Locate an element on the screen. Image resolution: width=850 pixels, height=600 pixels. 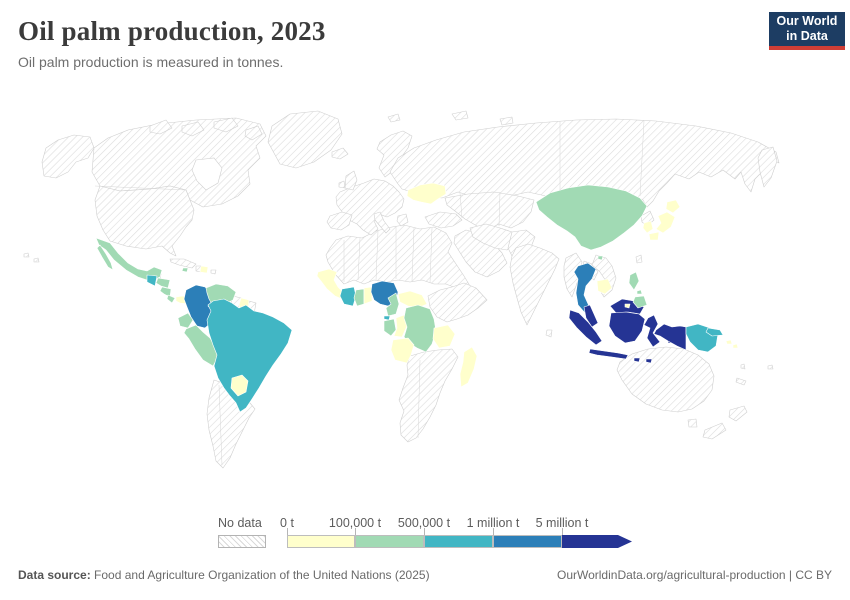
country-italy is located at coordinates (382, 222).